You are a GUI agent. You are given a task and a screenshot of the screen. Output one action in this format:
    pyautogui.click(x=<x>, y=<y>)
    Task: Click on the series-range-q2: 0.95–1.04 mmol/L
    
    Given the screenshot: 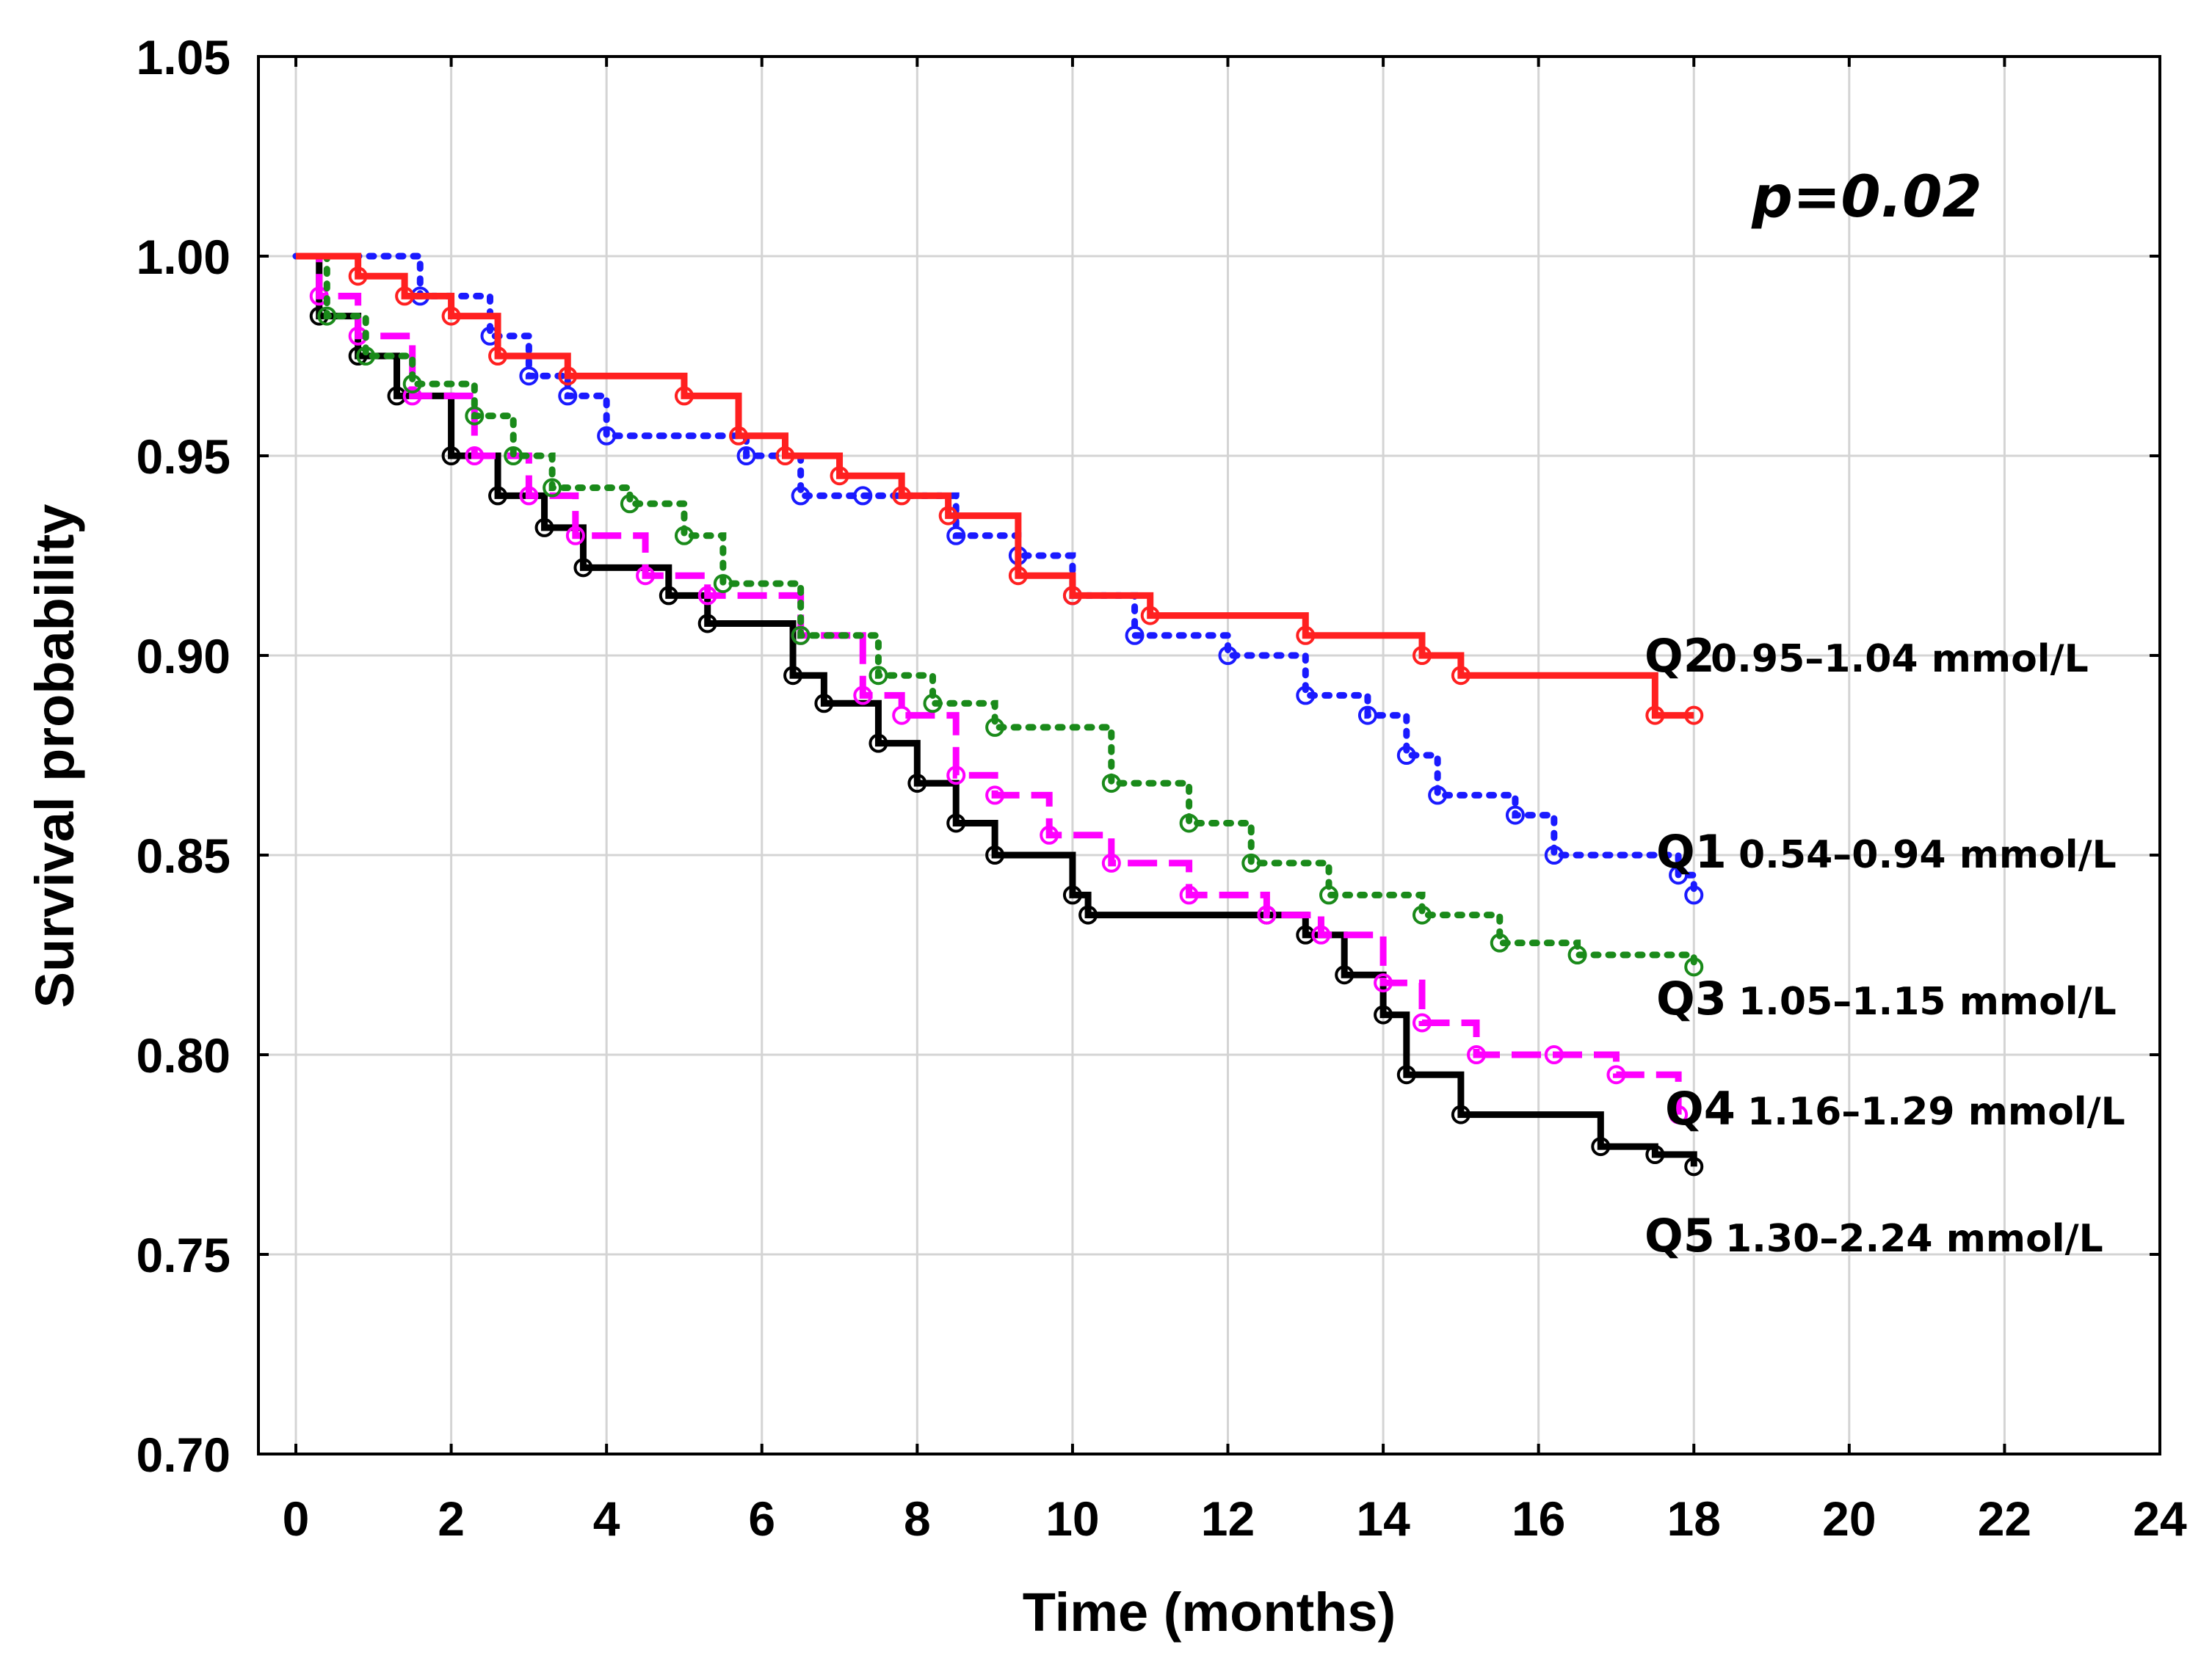 What is the action you would take?
    pyautogui.click(x=1900, y=659)
    